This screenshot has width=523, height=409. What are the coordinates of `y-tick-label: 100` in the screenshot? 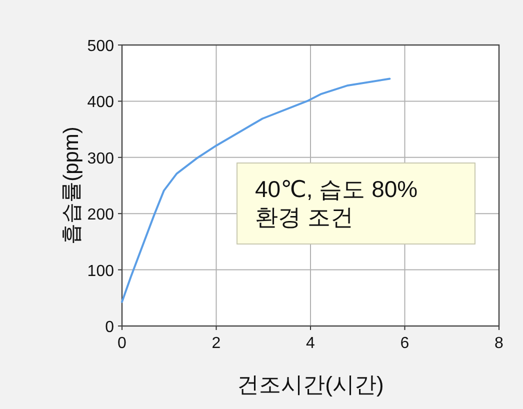 It's located at (100, 271).